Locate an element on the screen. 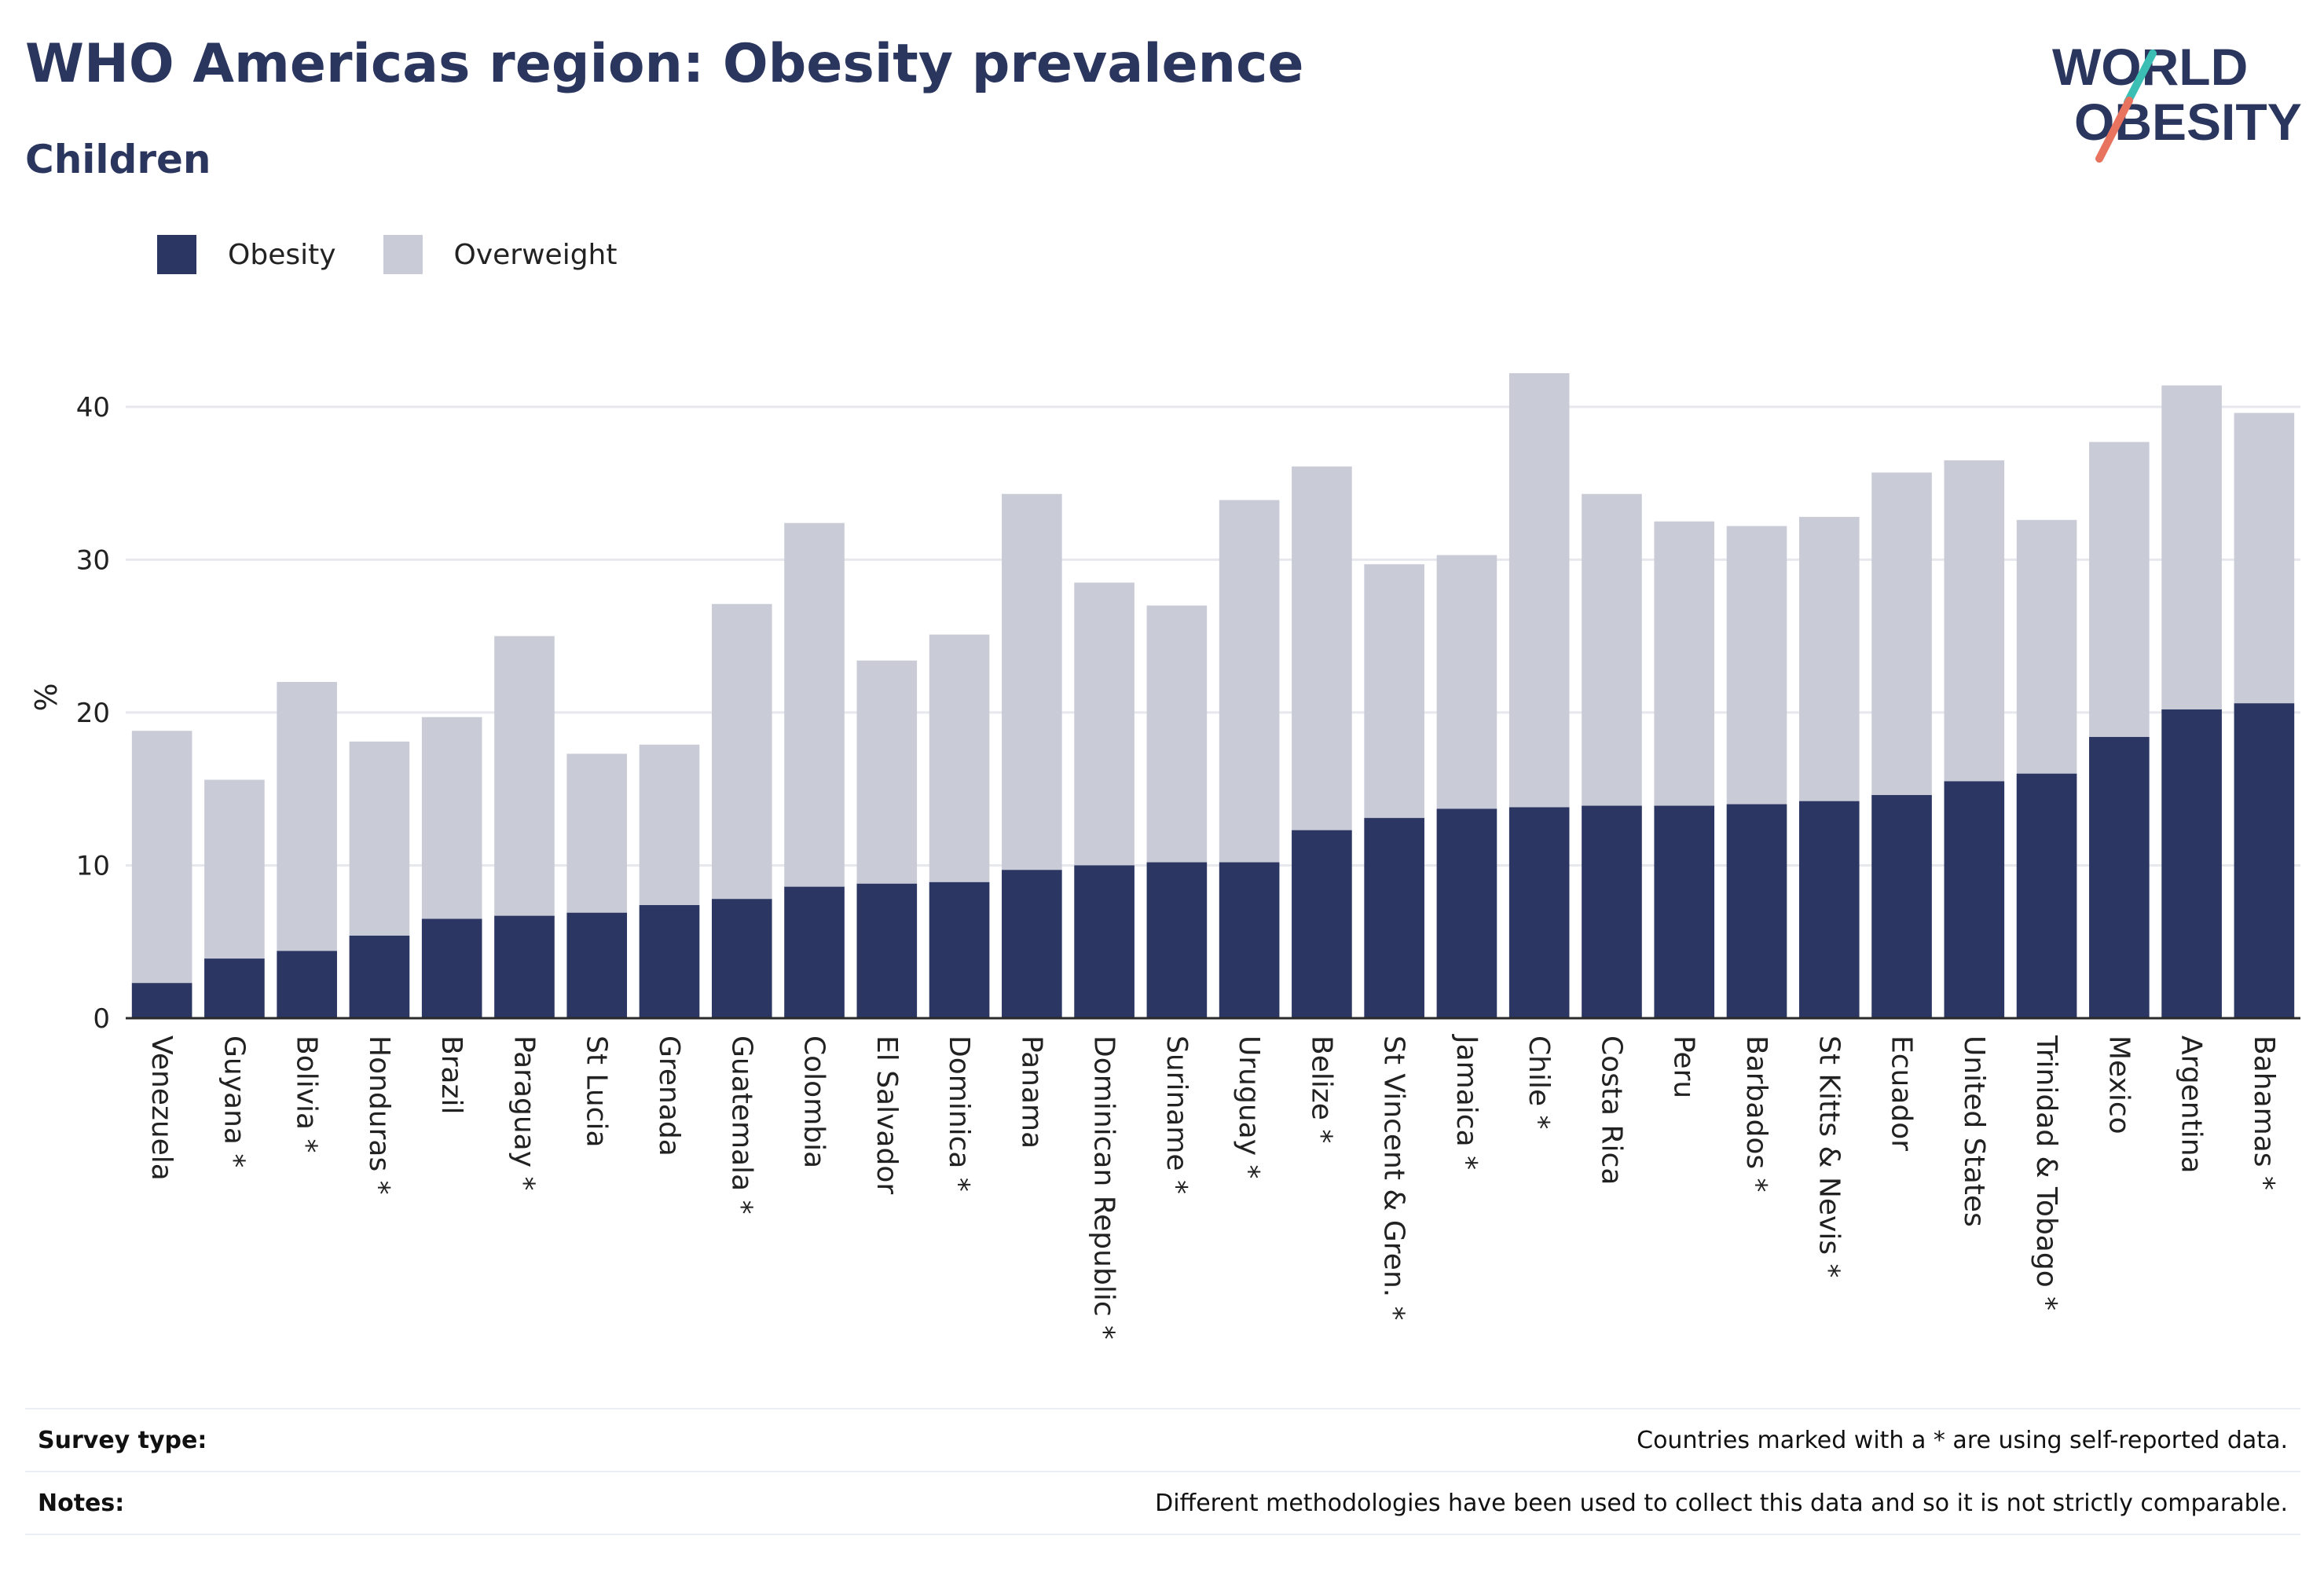  x-tick-label: Brazil is located at coordinates (451, 1074).